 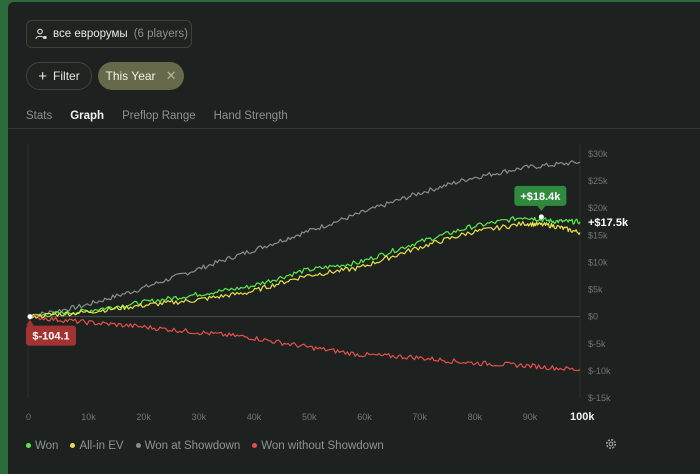 I want to click on legend-won-label: Won, so click(x=47, y=446).